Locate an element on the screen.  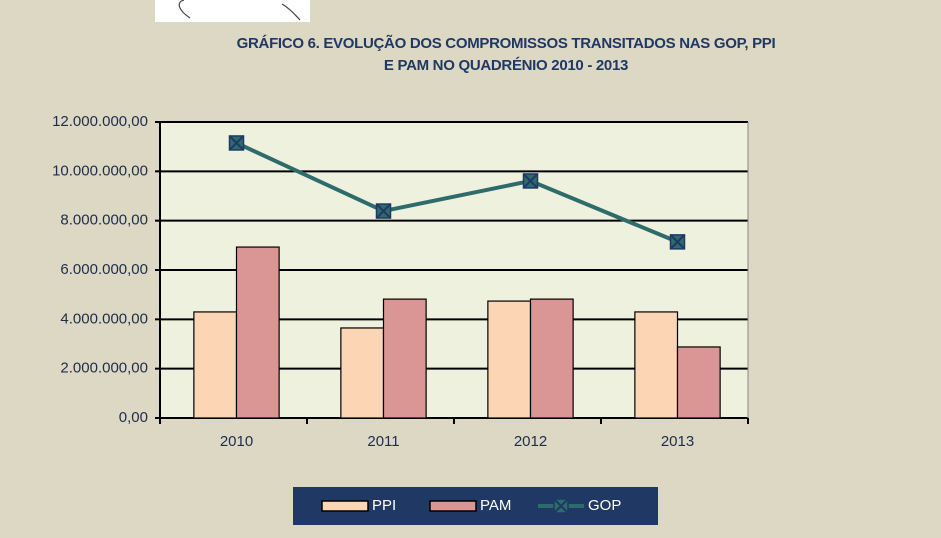
chart-title: E PAM NO QUADRÉNIO 2010 - 2013 is located at coordinates (506, 65).